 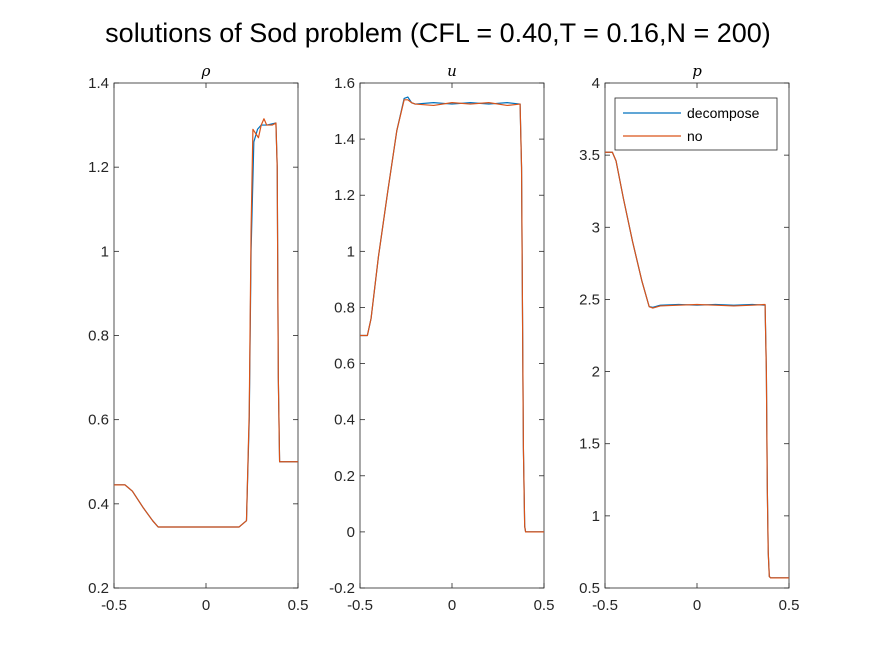 I want to click on y-tick-label: -0.2, so click(x=342, y=588).